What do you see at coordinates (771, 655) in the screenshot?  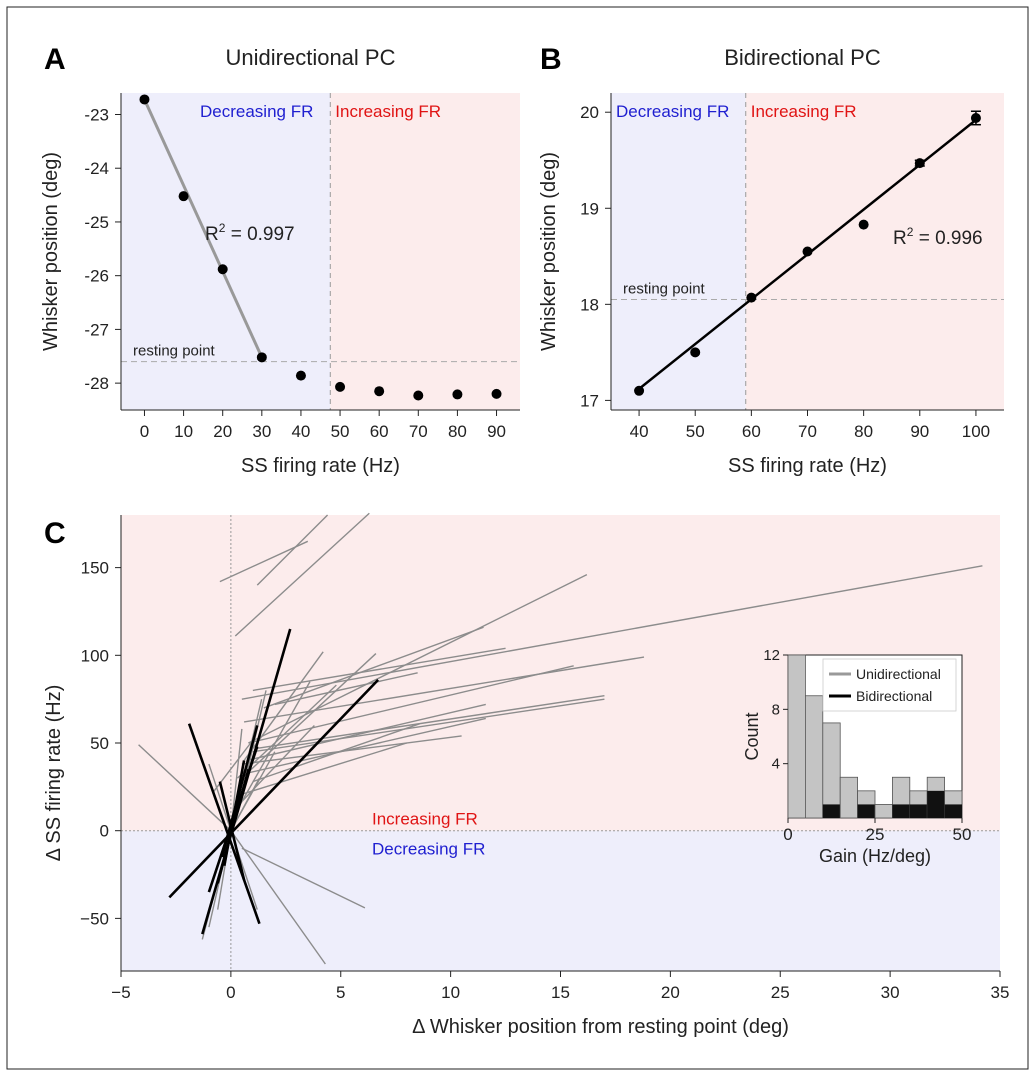 I see `inset-y-tick-label: 12` at bounding box center [771, 655].